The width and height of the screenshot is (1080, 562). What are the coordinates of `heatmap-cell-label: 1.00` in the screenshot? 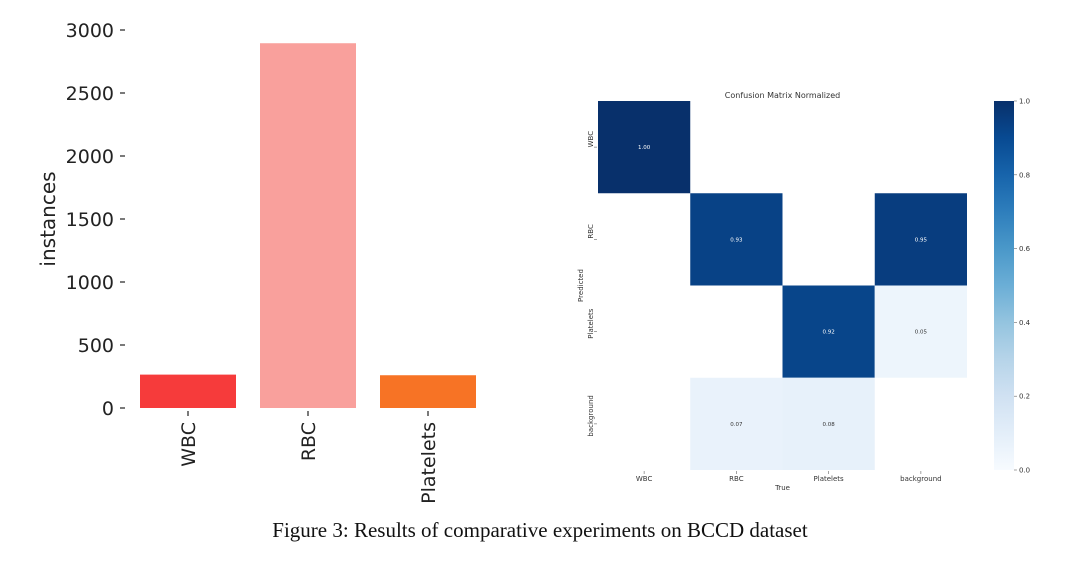 It's located at (644, 148).